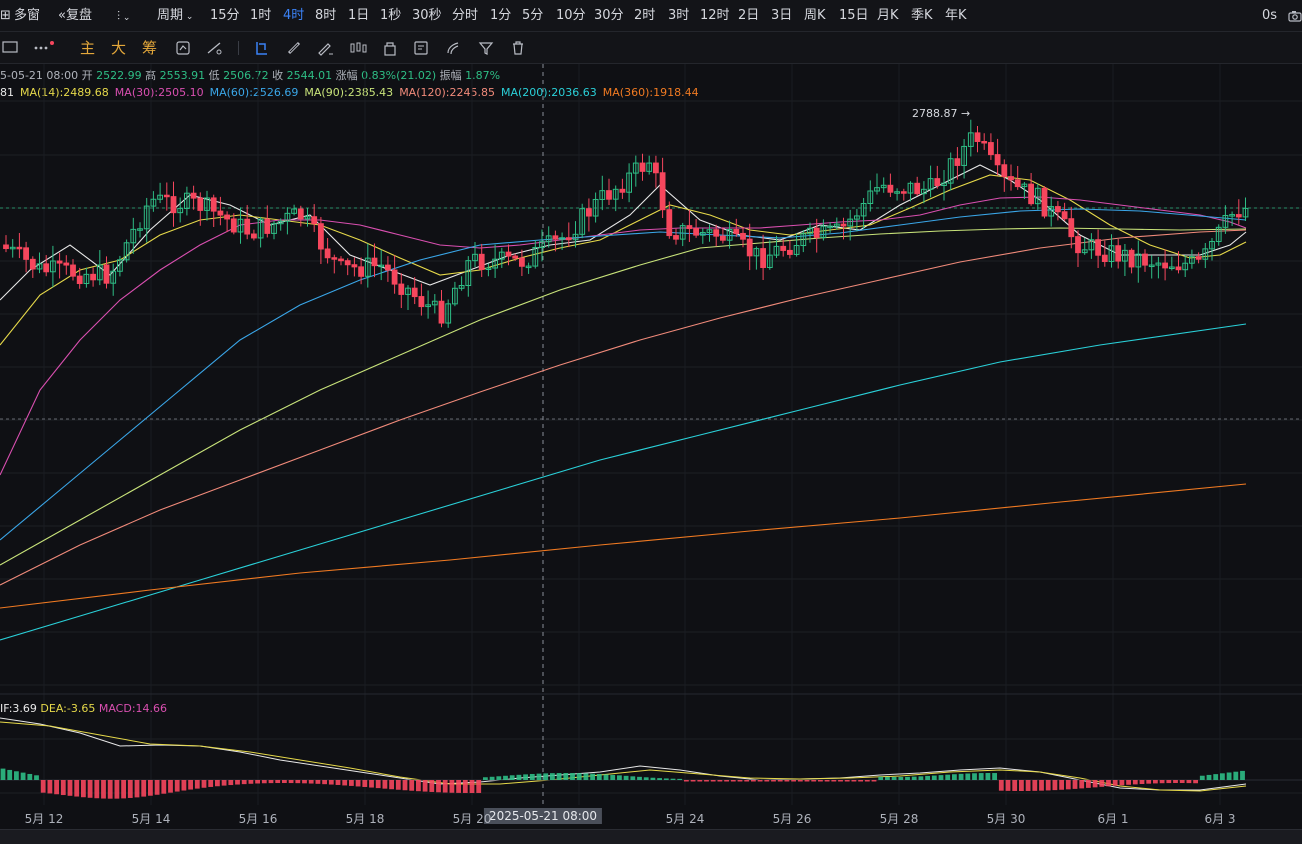  What do you see at coordinates (854, 15) in the screenshot?
I see `interval-18: 15日` at bounding box center [854, 15].